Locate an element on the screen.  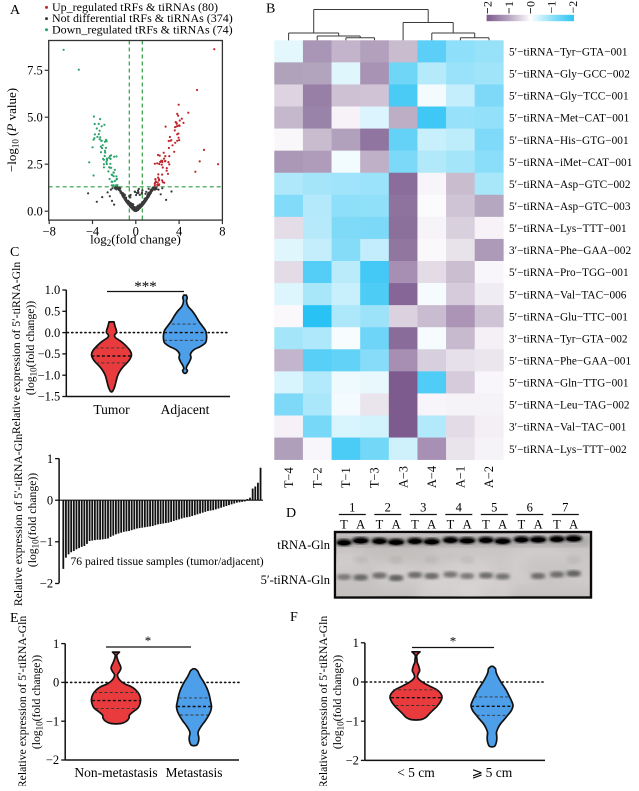
svg-text: 5 is located at coordinates (494, 508).